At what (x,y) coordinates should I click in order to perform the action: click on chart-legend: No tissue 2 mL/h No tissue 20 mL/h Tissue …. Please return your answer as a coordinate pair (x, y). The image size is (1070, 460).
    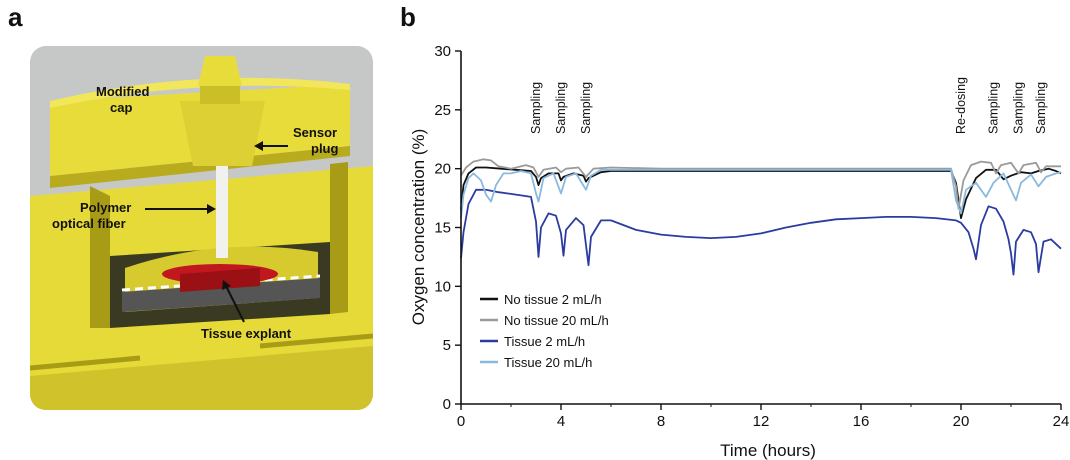
    Looking at the image, I should click on (544, 331).